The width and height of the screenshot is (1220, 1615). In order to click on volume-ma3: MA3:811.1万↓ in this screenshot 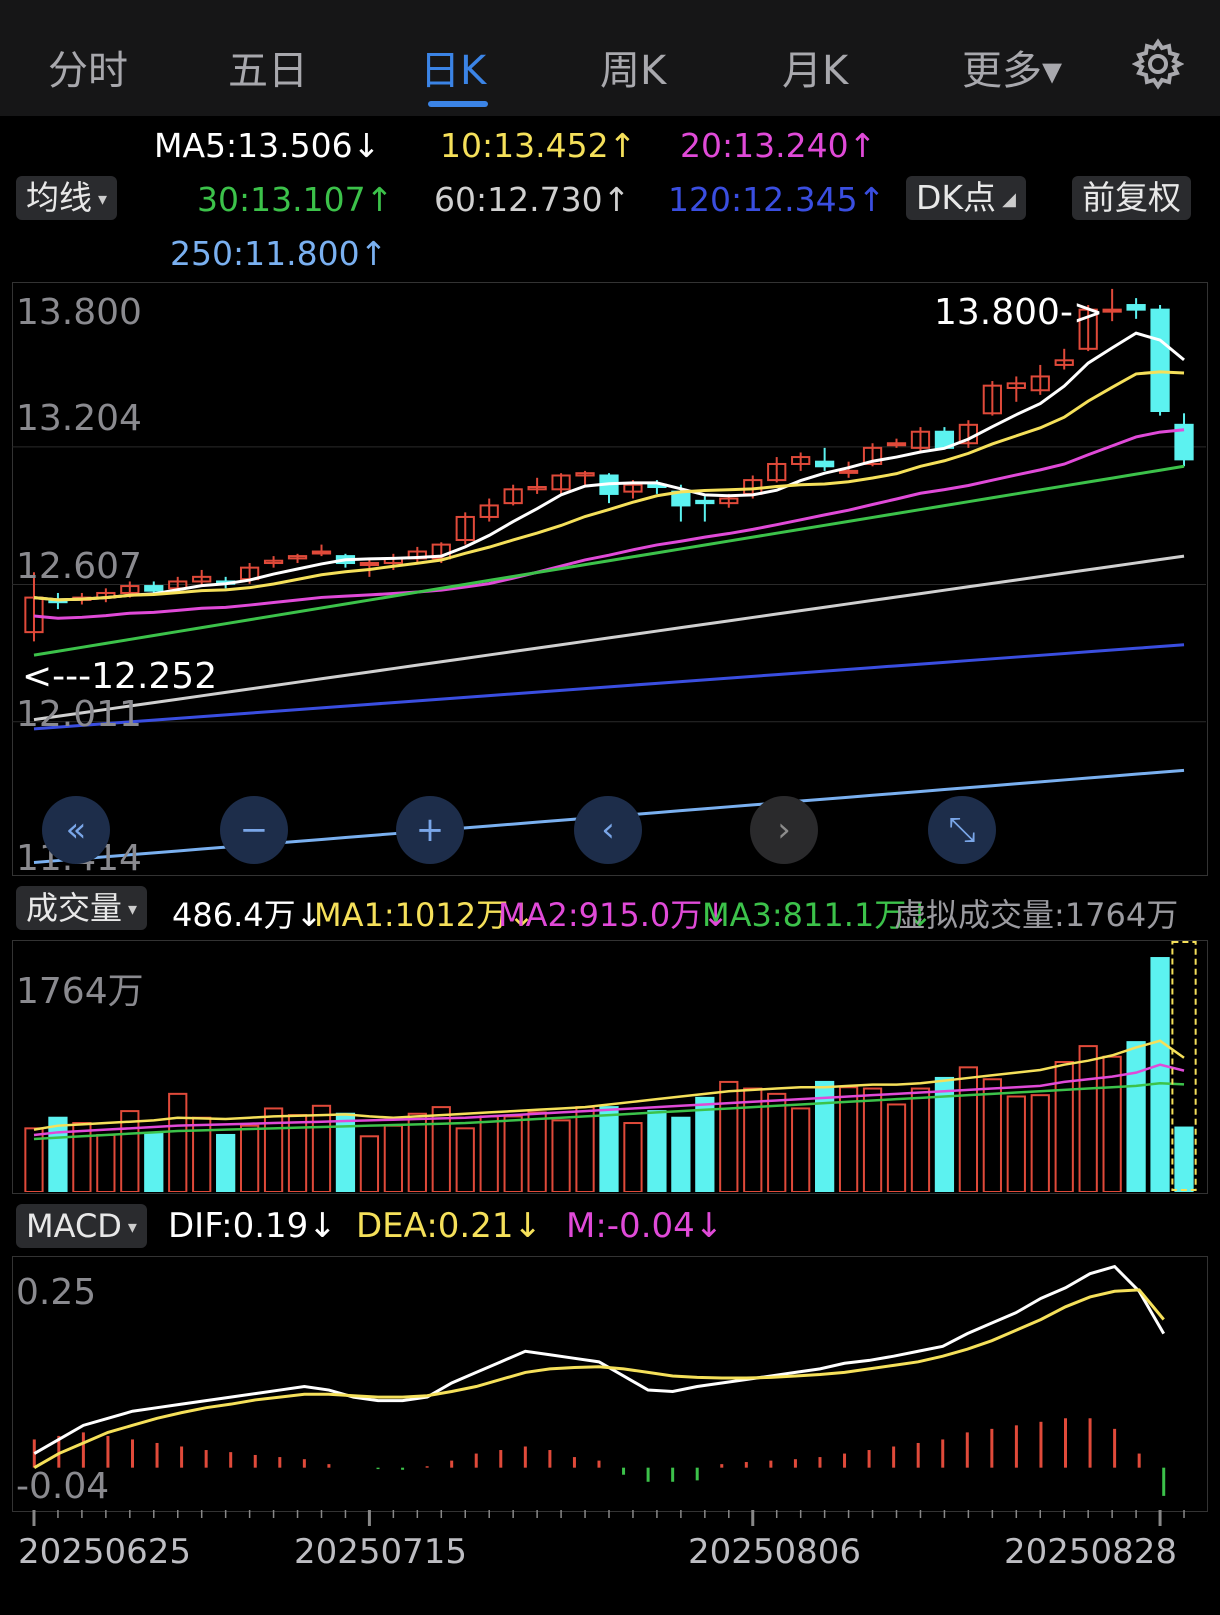, I will do `click(818, 915)`.